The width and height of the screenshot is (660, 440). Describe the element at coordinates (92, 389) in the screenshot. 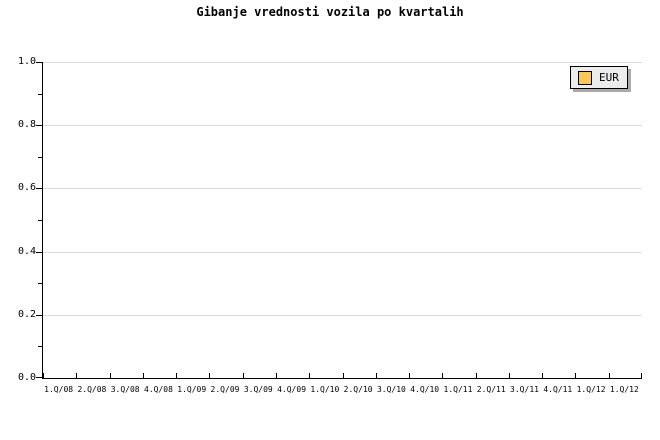

I see `x-axis-tick-label: 2.Q/08` at that location.